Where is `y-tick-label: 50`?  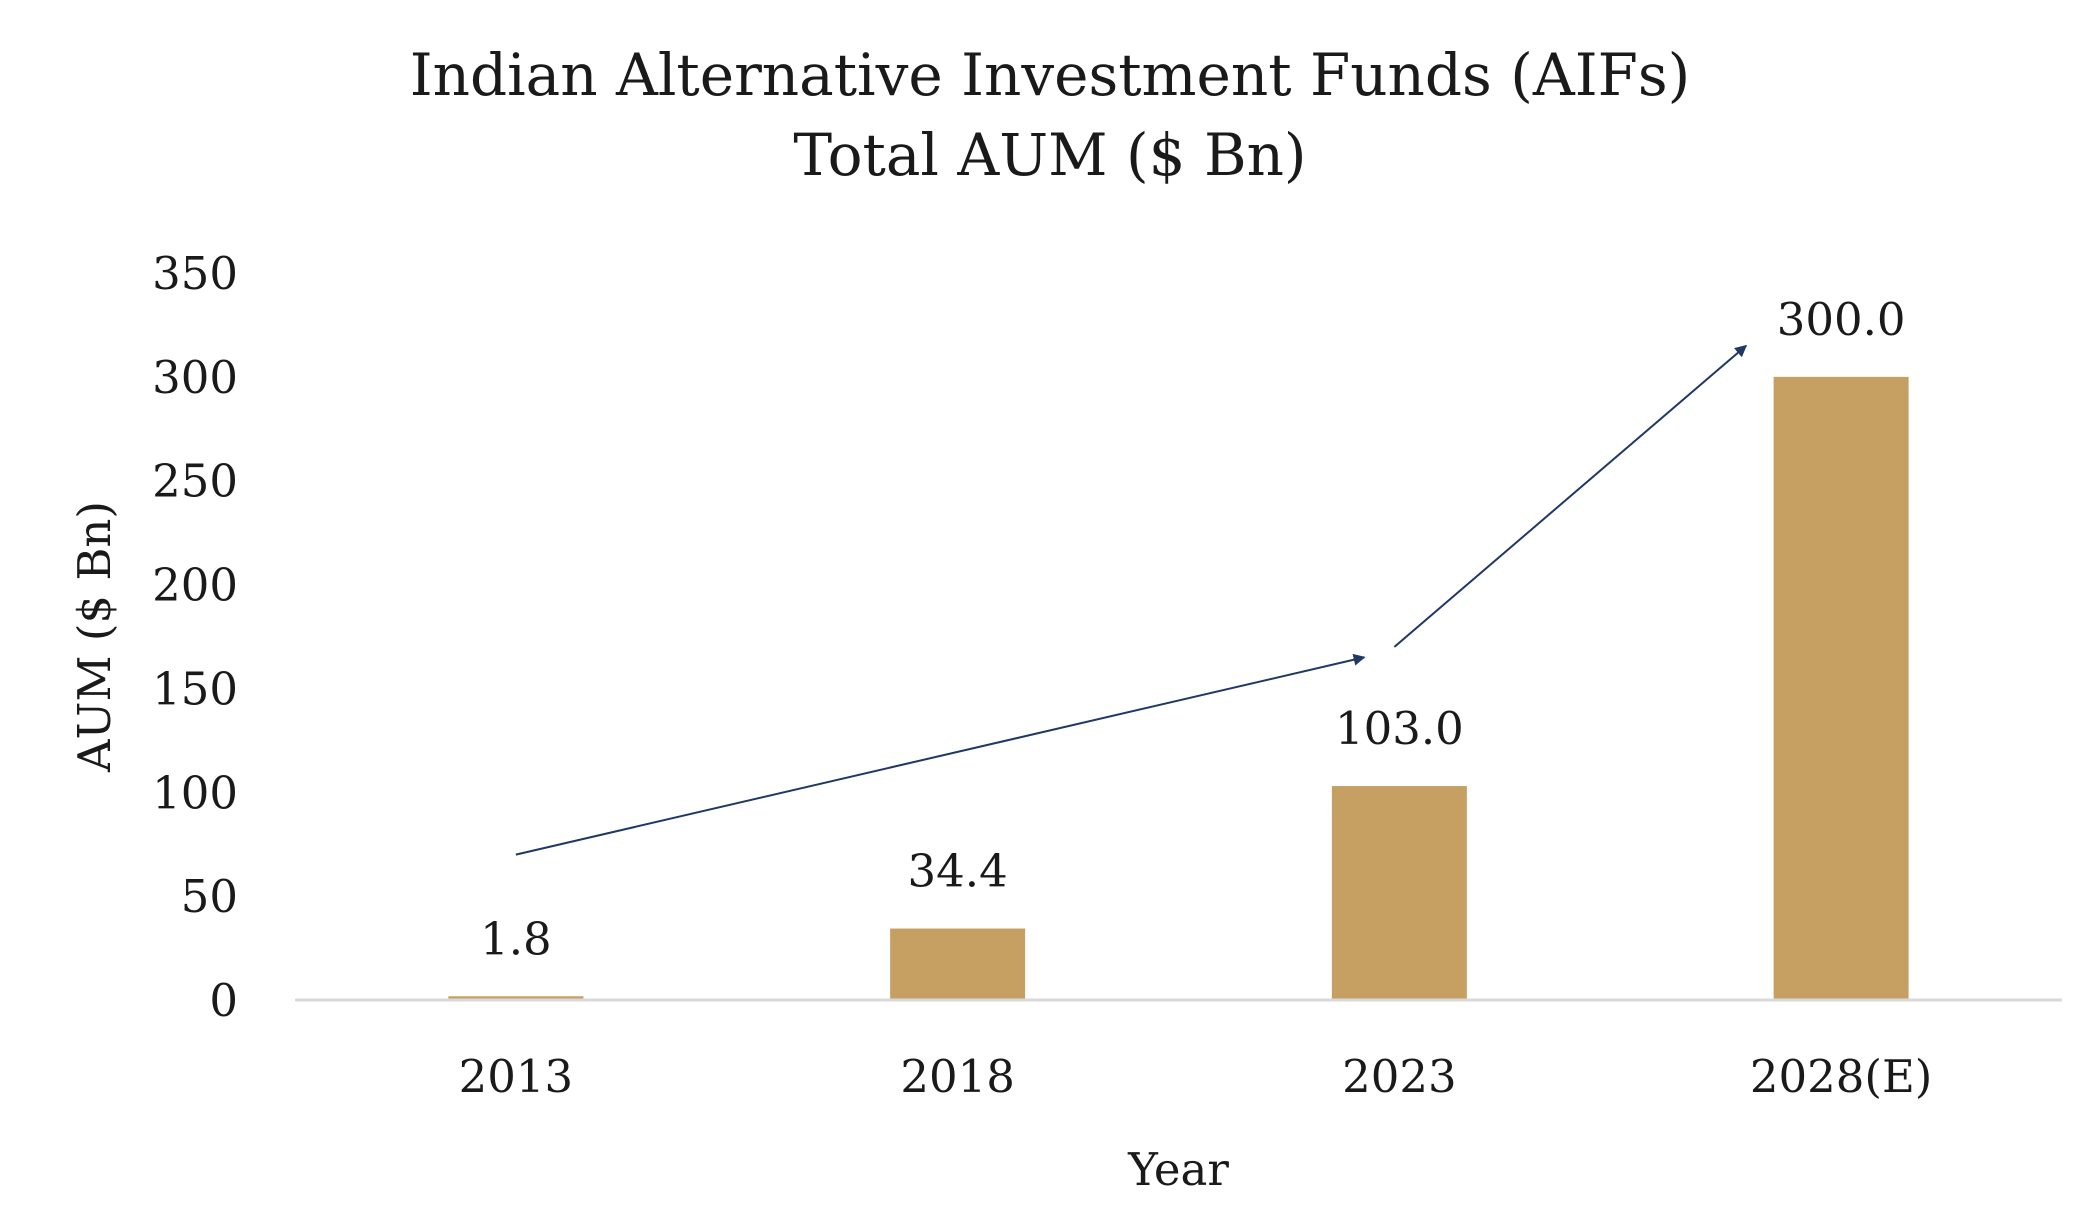 y-tick-label: 50 is located at coordinates (209, 896).